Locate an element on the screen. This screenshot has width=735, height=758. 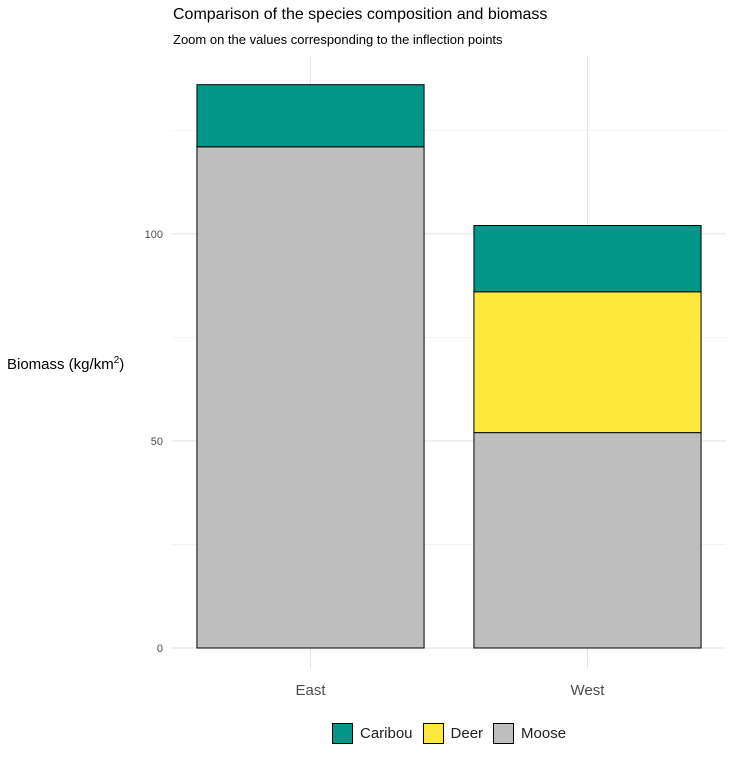
bar-caribou-east is located at coordinates (310, 116).